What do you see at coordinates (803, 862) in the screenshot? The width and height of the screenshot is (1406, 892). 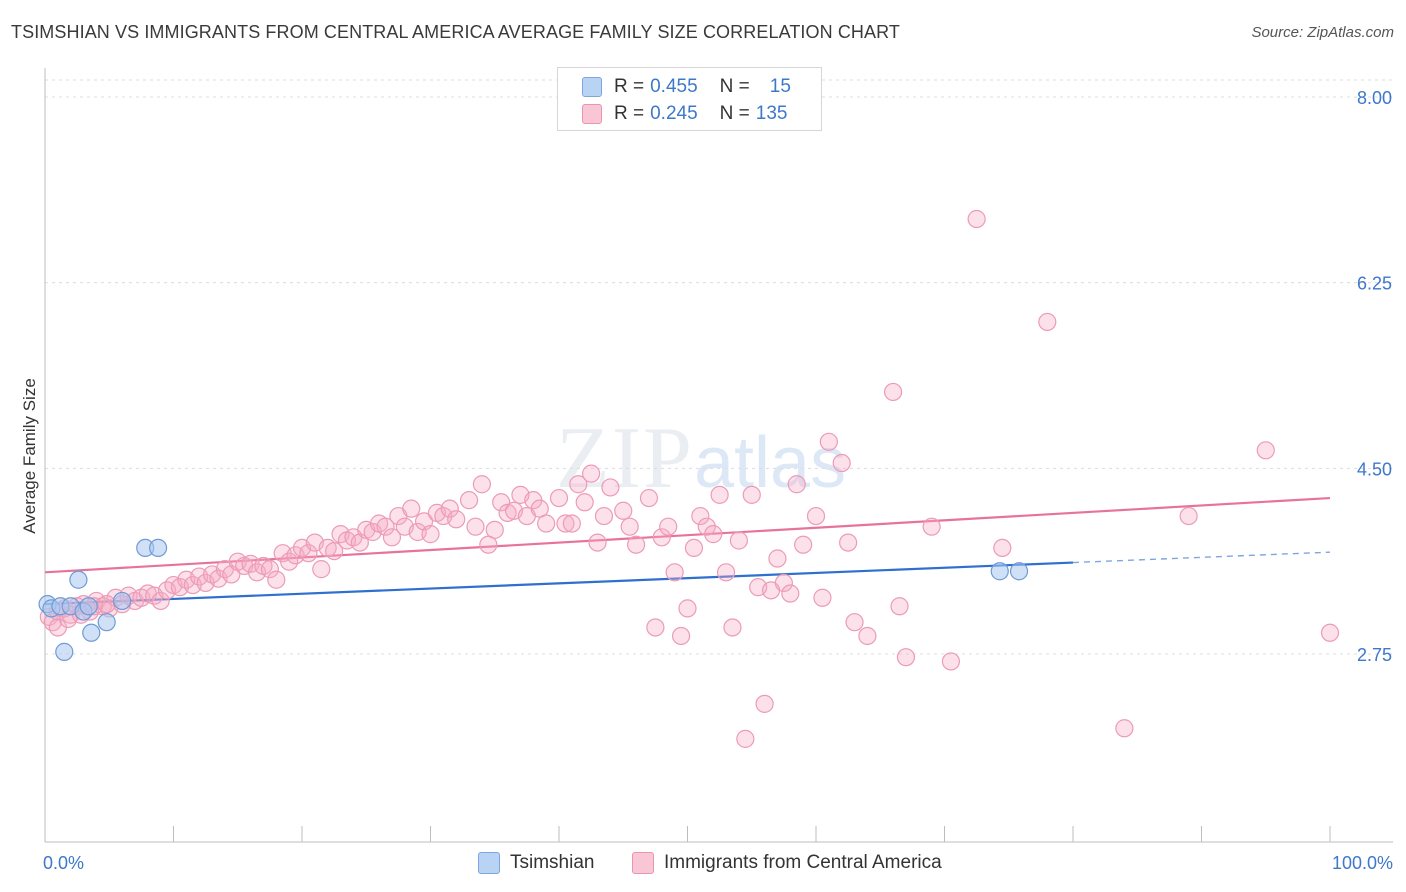 I see `bottom-legend-label: Immigrants from Central America` at bounding box center [803, 862].